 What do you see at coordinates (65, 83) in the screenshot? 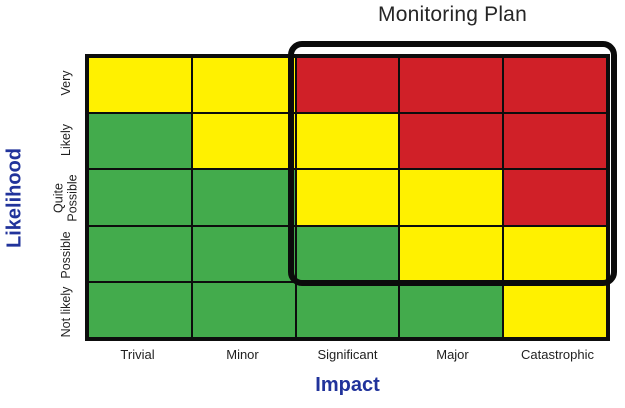
I see `y-tick-label-very: Very` at bounding box center [65, 83].